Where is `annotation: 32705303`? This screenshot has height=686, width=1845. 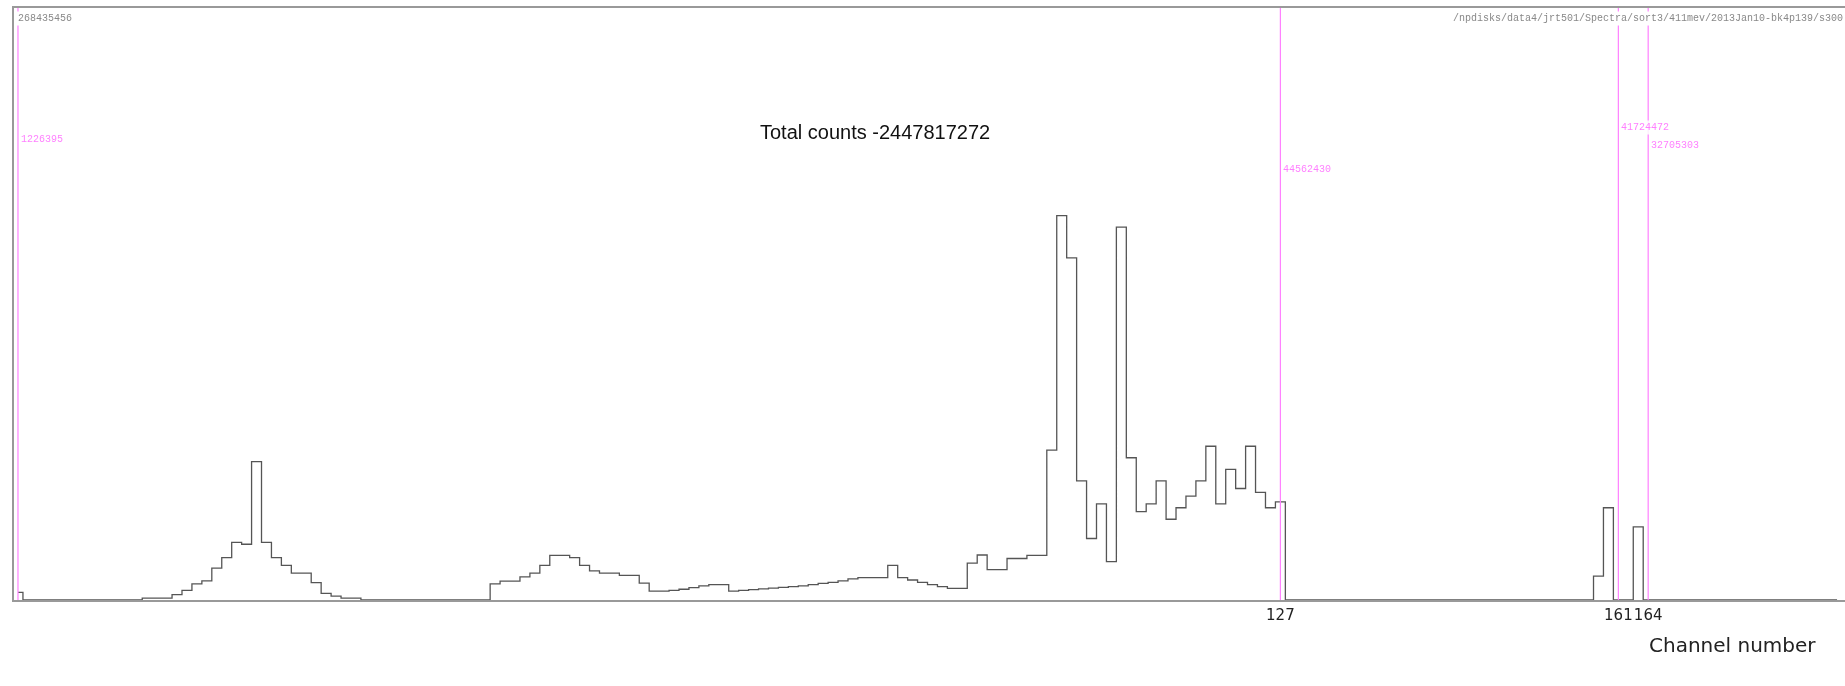
annotation: 32705303 is located at coordinates (1675, 145).